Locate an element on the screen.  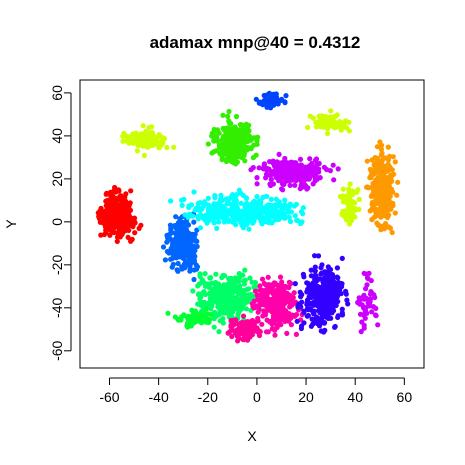
x-tick-label: 20 is located at coordinates (306, 397).